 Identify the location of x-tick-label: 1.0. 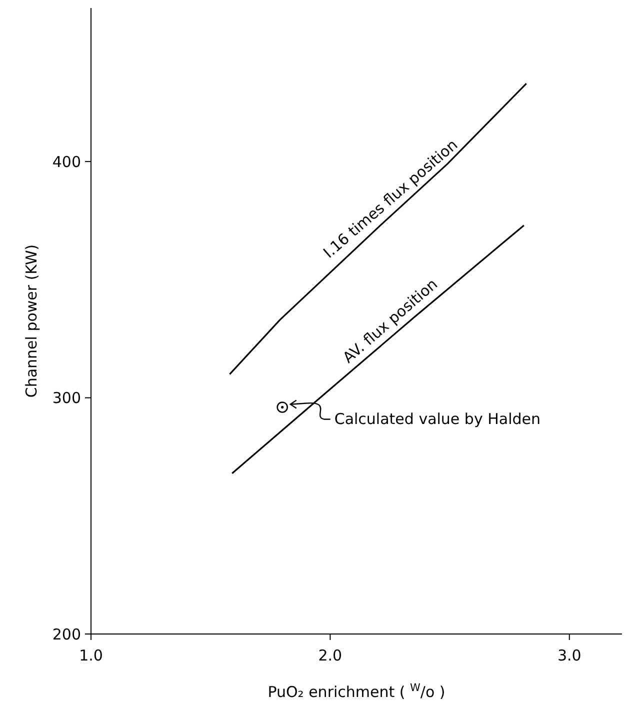
(91, 655).